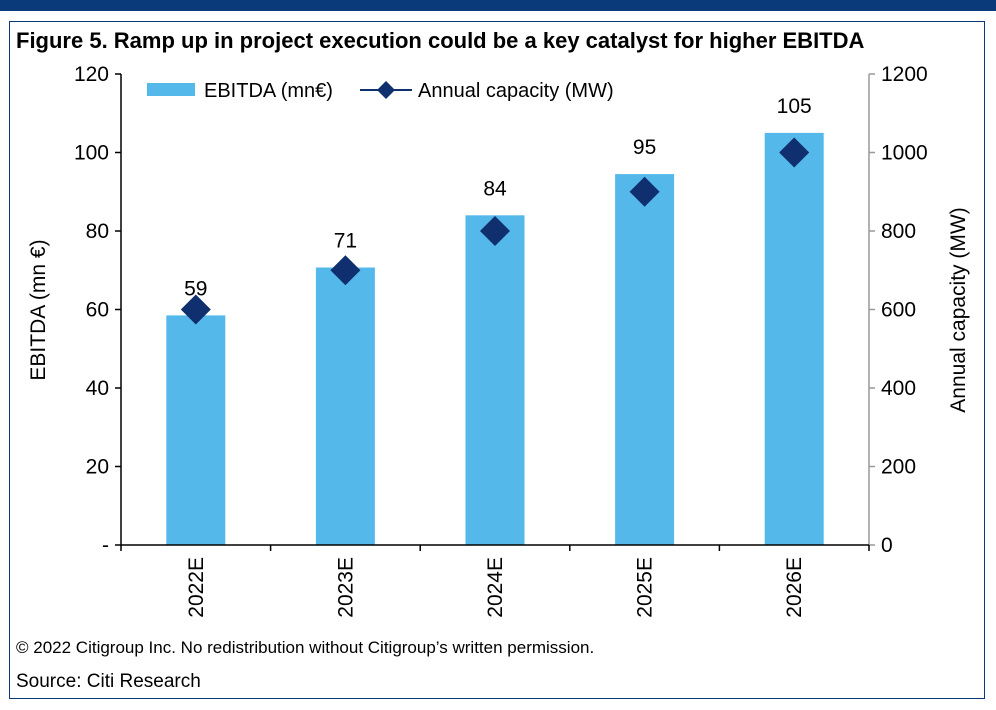  I want to click on y-axis-title: EBITDA (mn €), so click(38, 309).